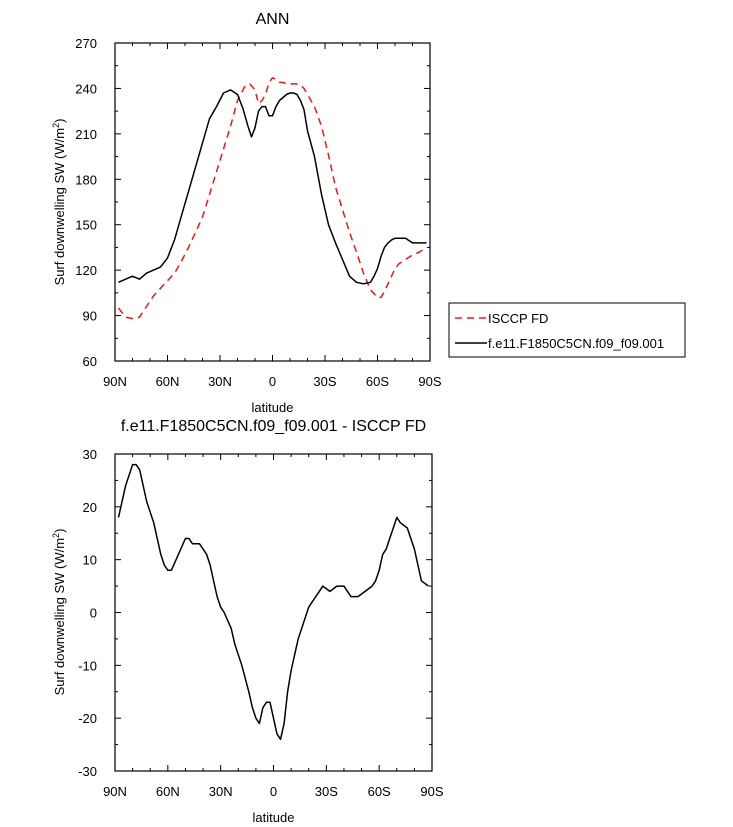 This screenshot has width=733, height=827. I want to click on top-x-tick-label: 90N, so click(115, 381).